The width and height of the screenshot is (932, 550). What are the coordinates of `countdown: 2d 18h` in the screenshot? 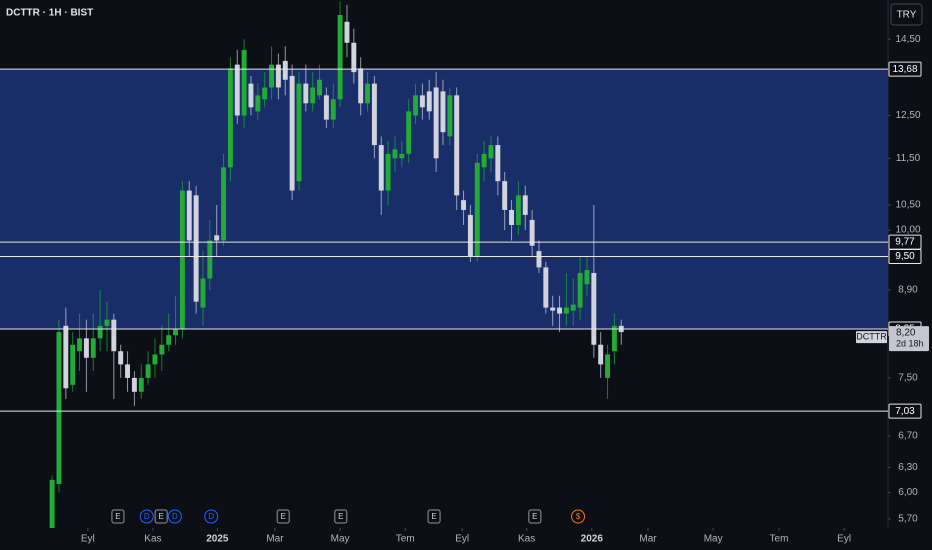 It's located at (910, 343).